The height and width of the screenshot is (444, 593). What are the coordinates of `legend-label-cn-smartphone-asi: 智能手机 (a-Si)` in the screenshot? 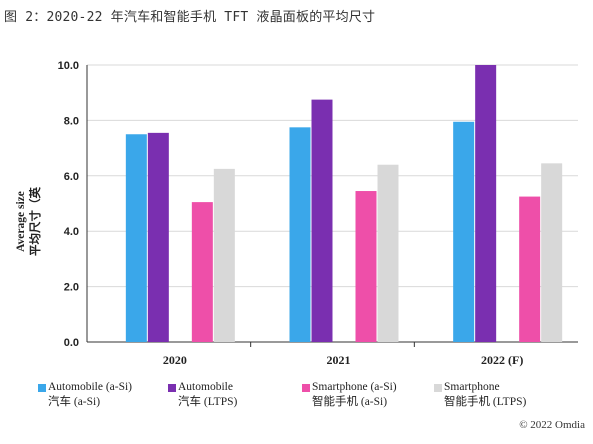 It's located at (350, 402).